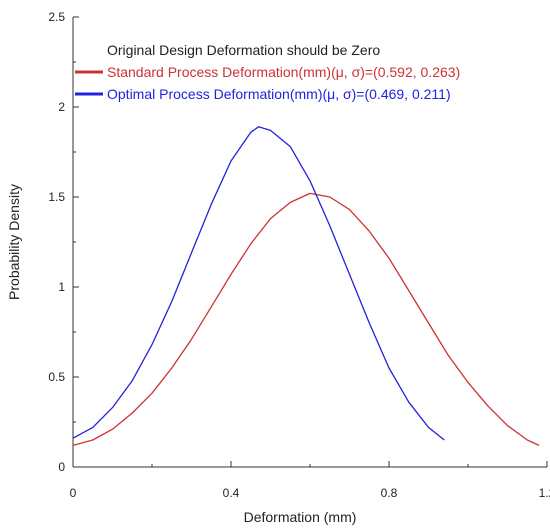 The height and width of the screenshot is (528, 550). Describe the element at coordinates (61, 107) in the screenshot. I see `y-tick-label-4: 2` at that location.